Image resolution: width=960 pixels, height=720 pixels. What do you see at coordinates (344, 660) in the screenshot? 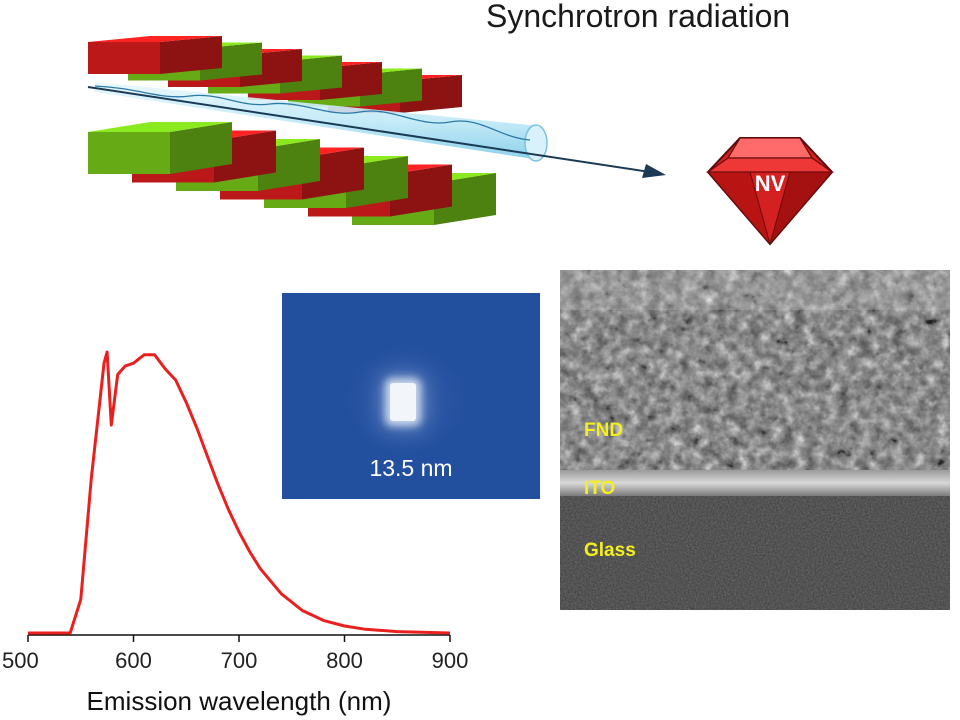
I see `x-tick-label: 800` at bounding box center [344, 660].